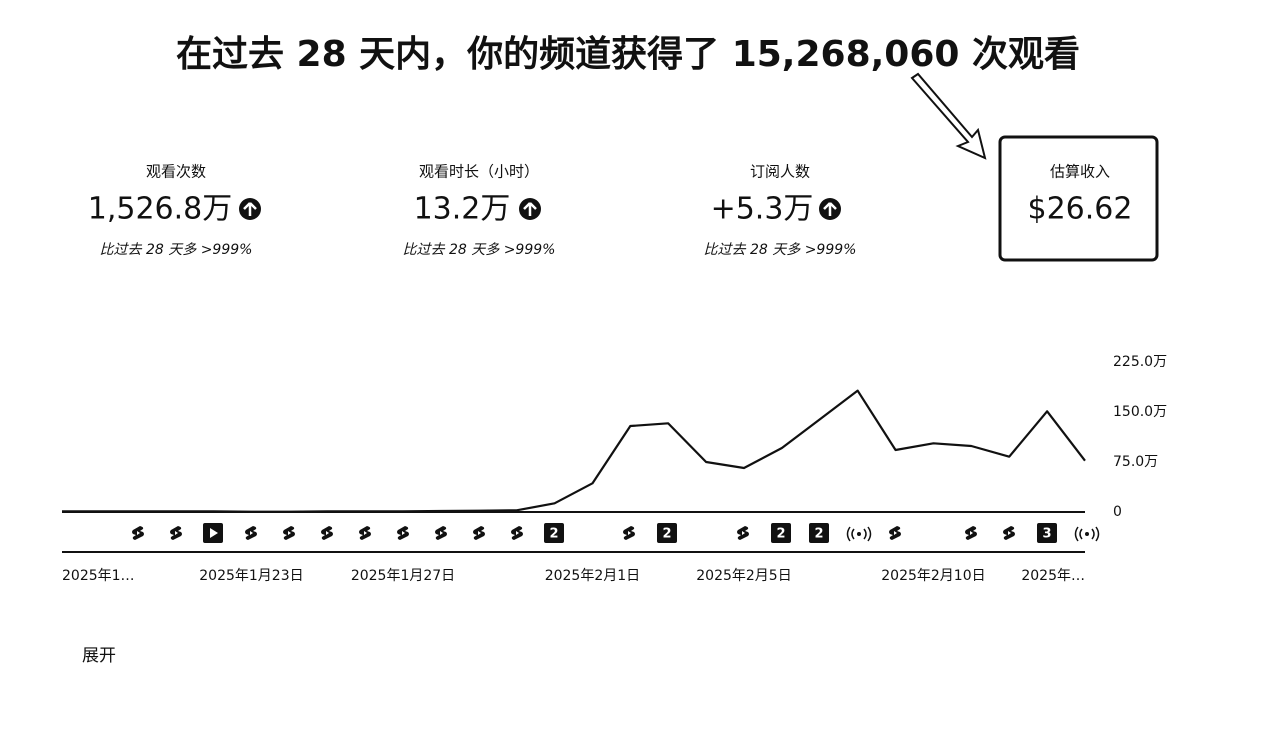 This screenshot has height=753, width=1280. Describe the element at coordinates (1140, 412) in the screenshot. I see `y-tick-label: 150.0万` at that location.